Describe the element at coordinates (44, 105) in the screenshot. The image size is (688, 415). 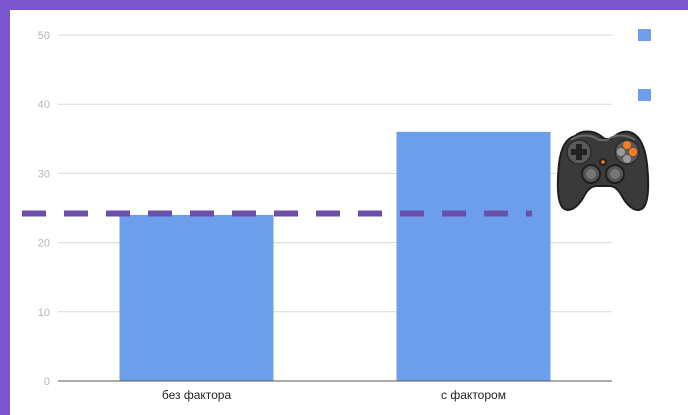
I see `y-tick-label-40: 40` at that location.